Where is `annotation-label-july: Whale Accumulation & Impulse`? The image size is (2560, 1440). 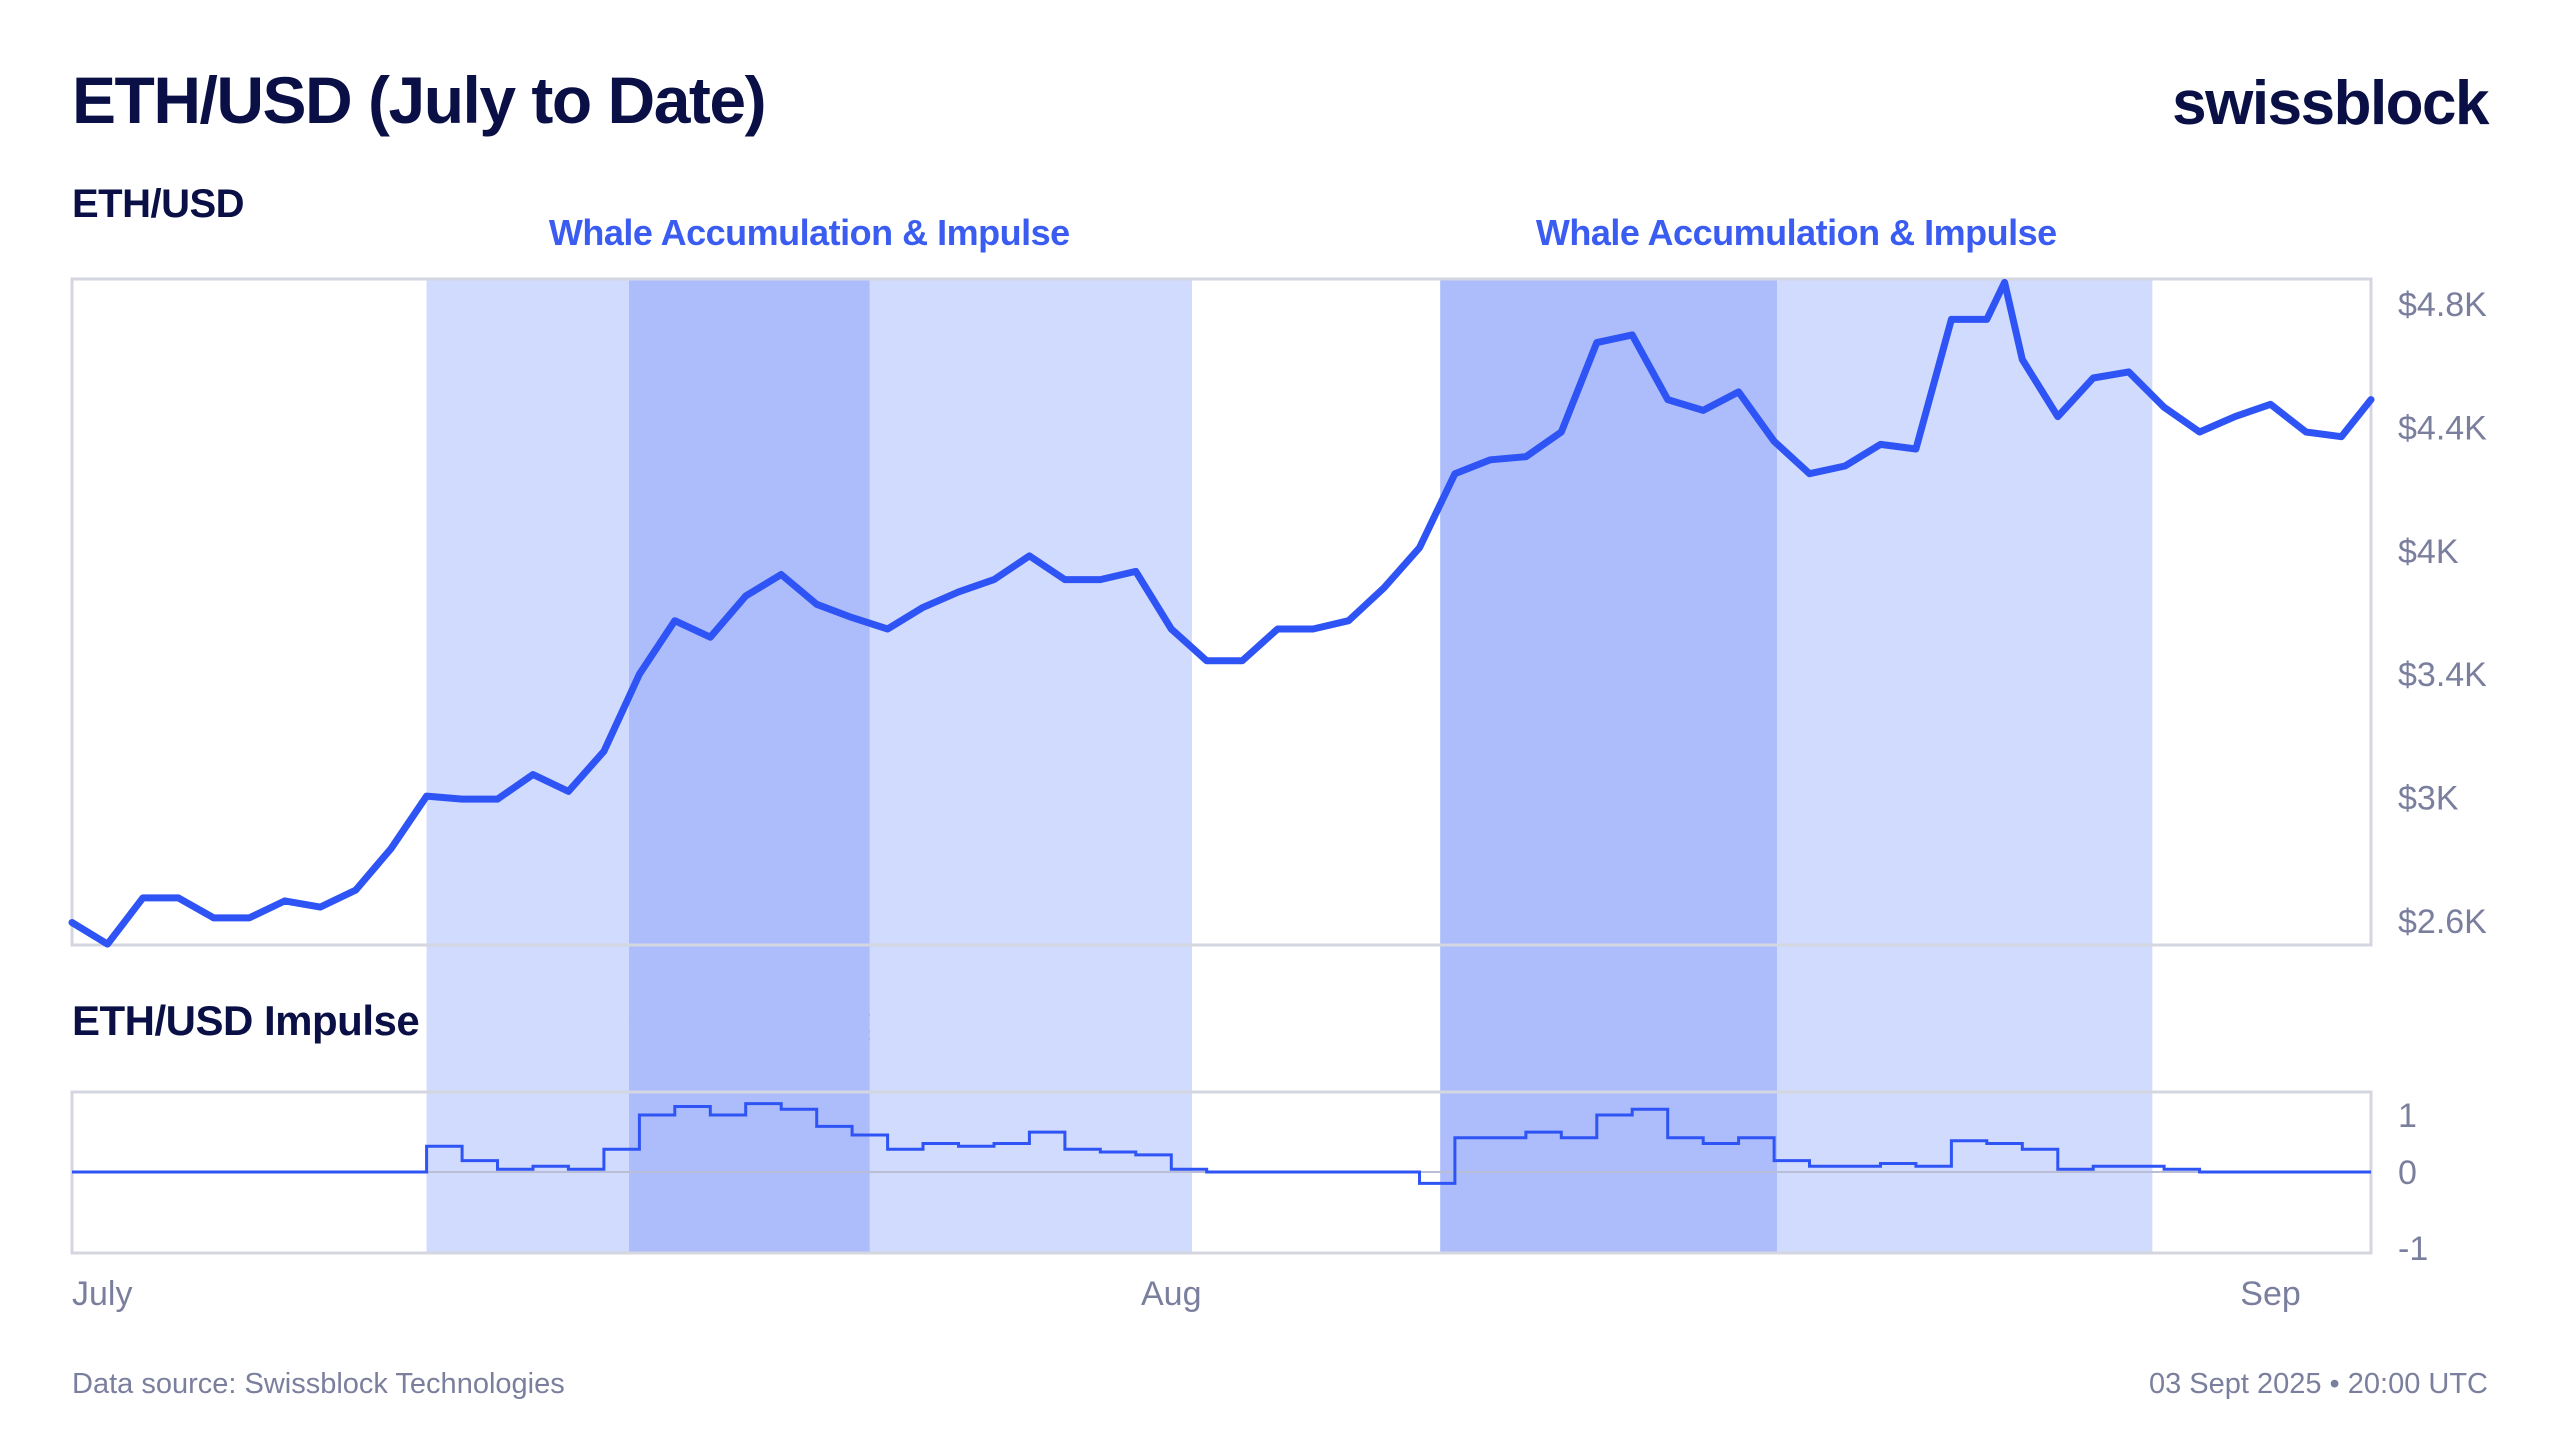
annotation-label-july: Whale Accumulation & Impulse is located at coordinates (809, 232).